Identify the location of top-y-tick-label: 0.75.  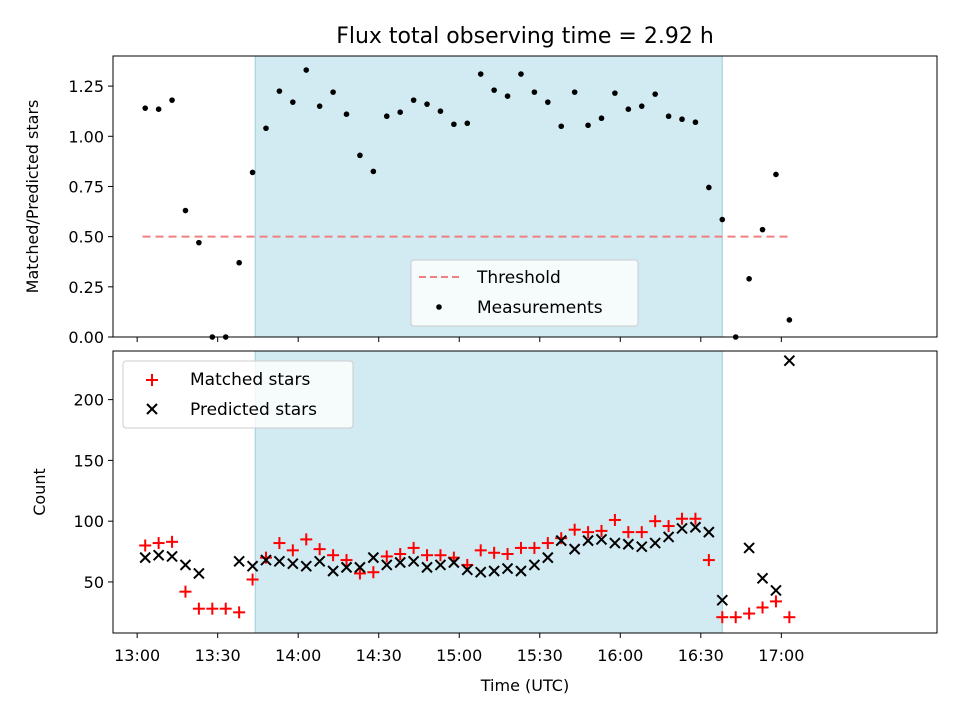
(86, 186).